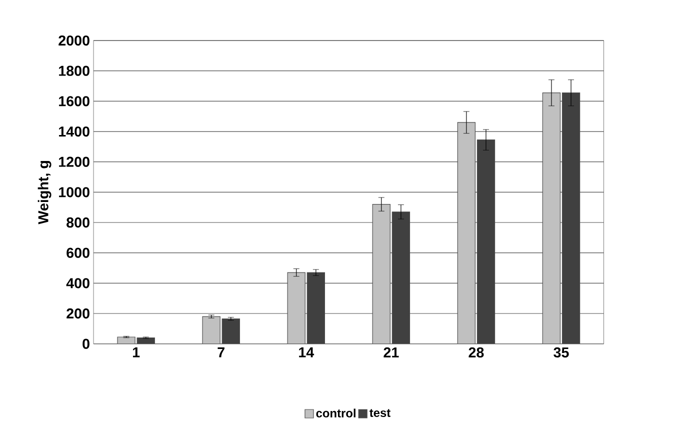 The image size is (682, 429). I want to click on y-tick-label: 0, so click(86, 343).